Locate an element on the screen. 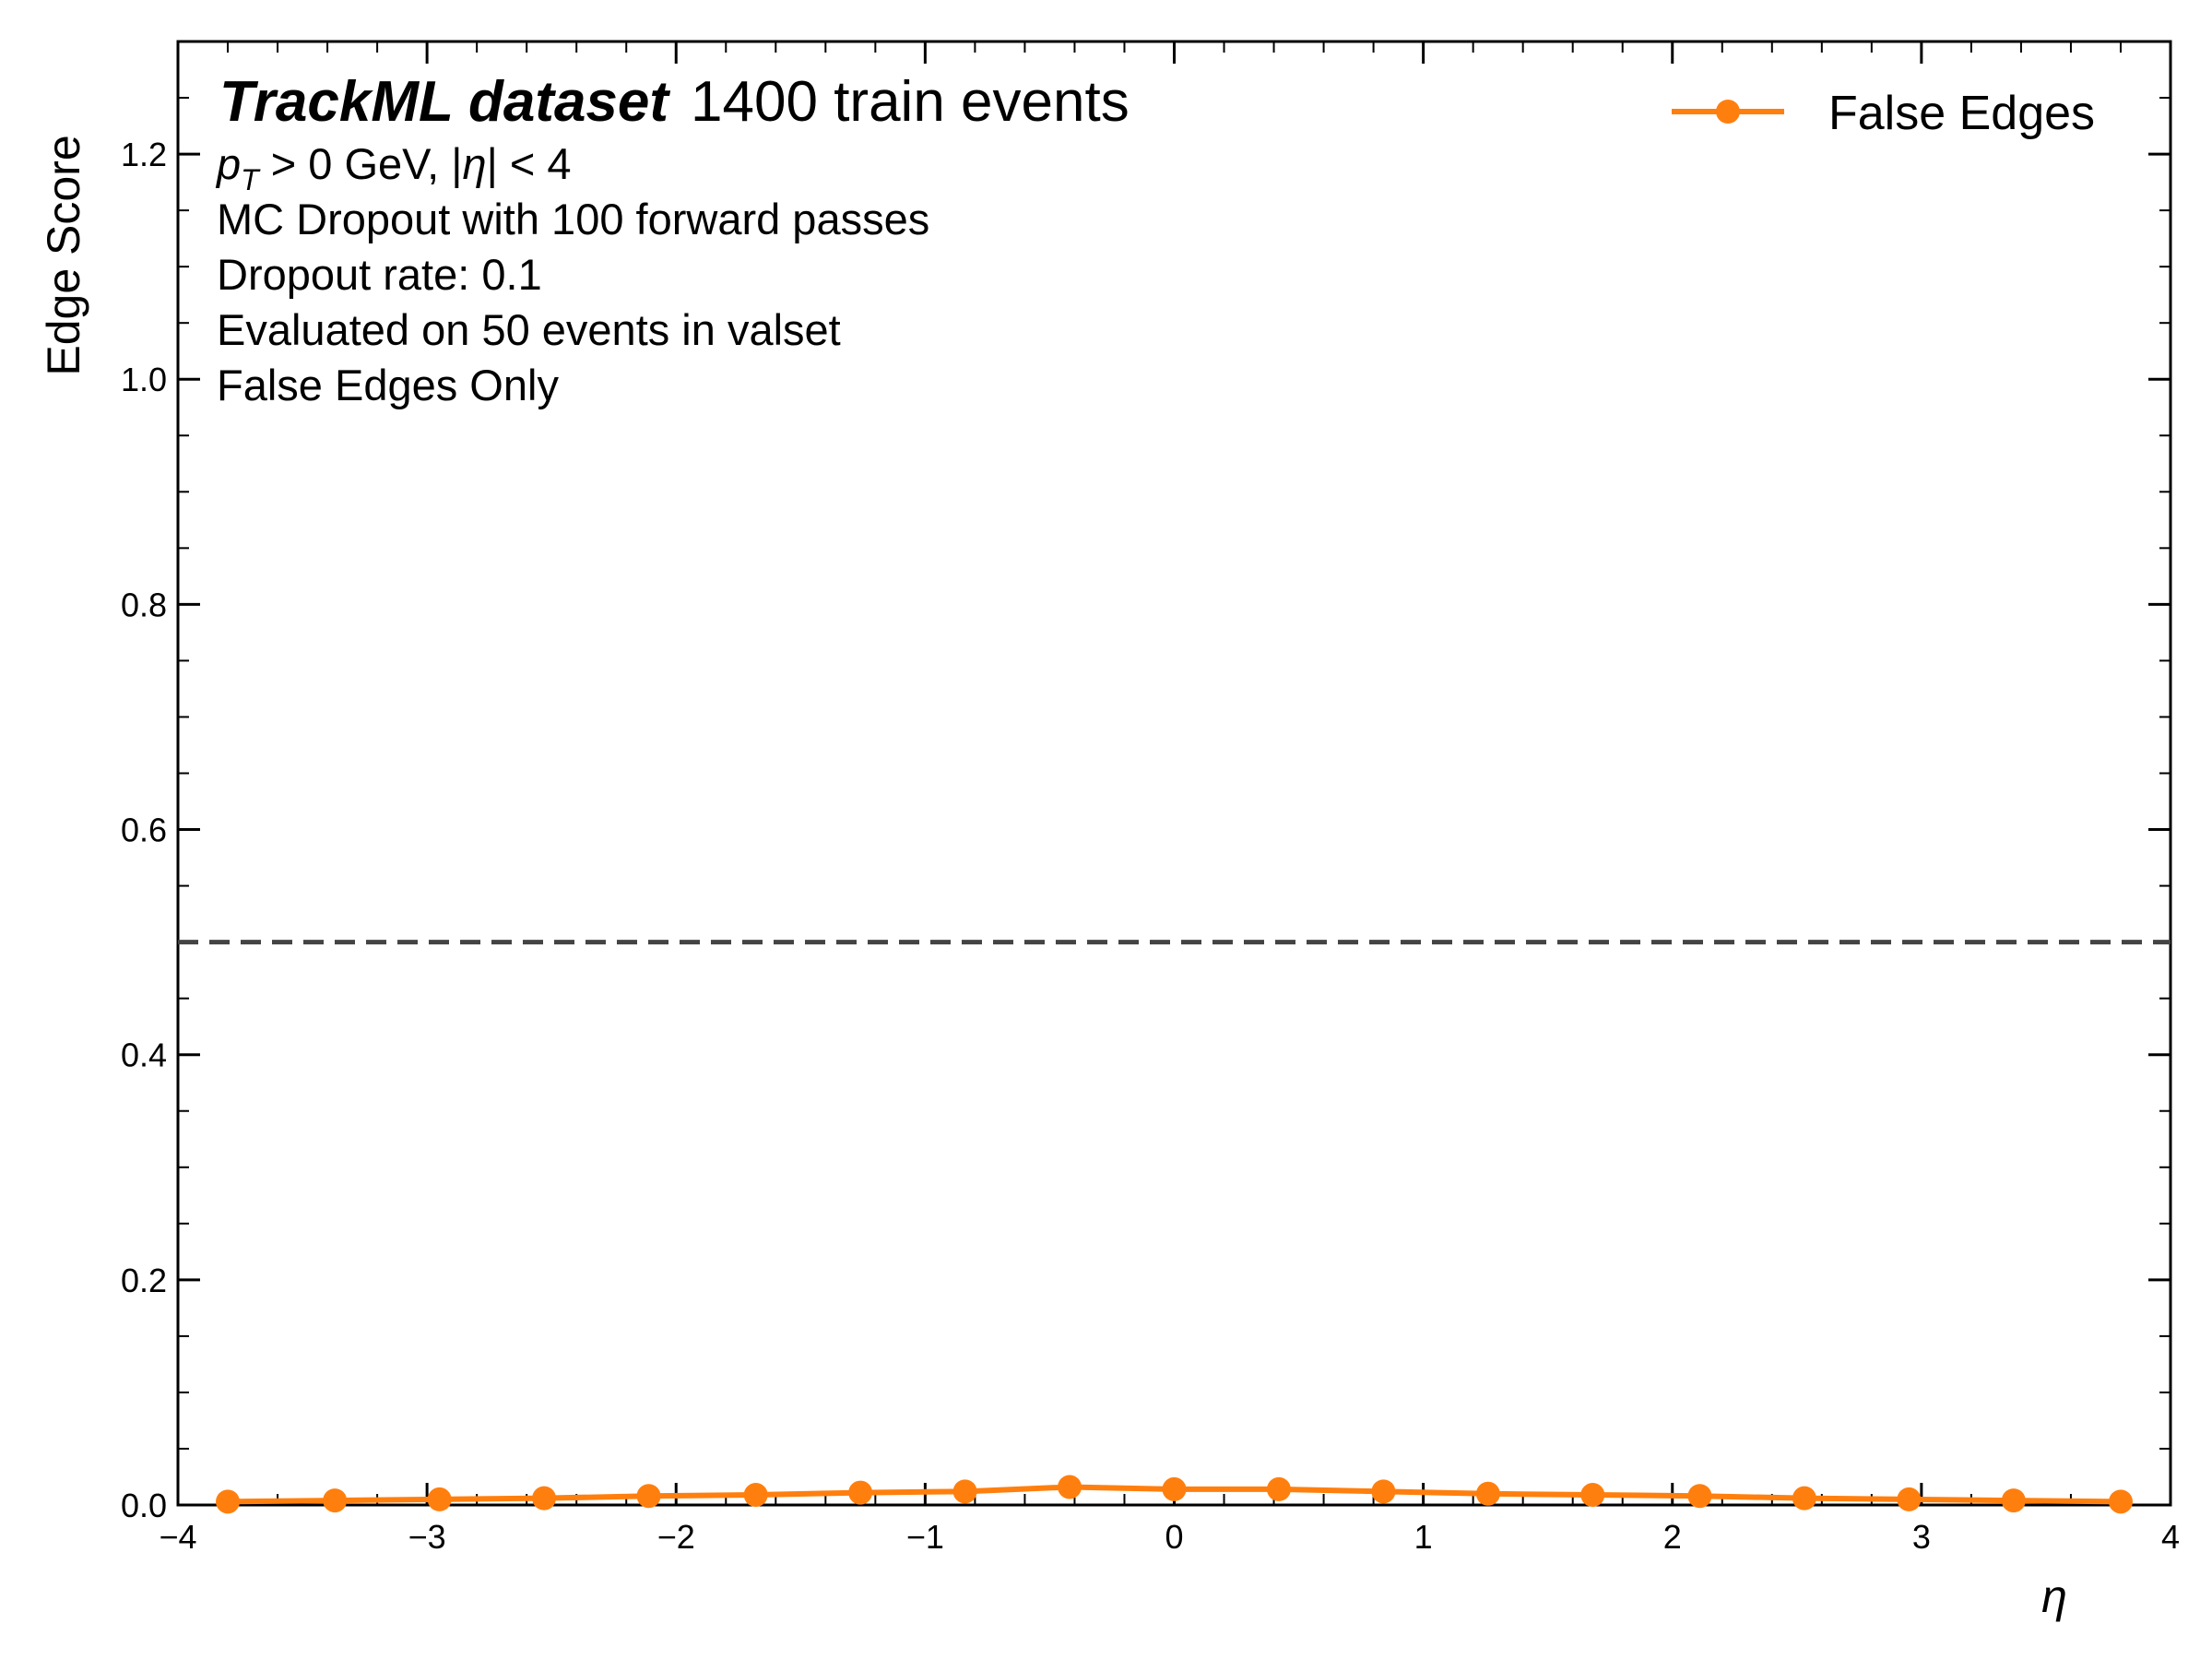 This screenshot has width=2212, height=1659. cut-annotation: pT > 0 GeV, |η| < 4 is located at coordinates (394, 168).